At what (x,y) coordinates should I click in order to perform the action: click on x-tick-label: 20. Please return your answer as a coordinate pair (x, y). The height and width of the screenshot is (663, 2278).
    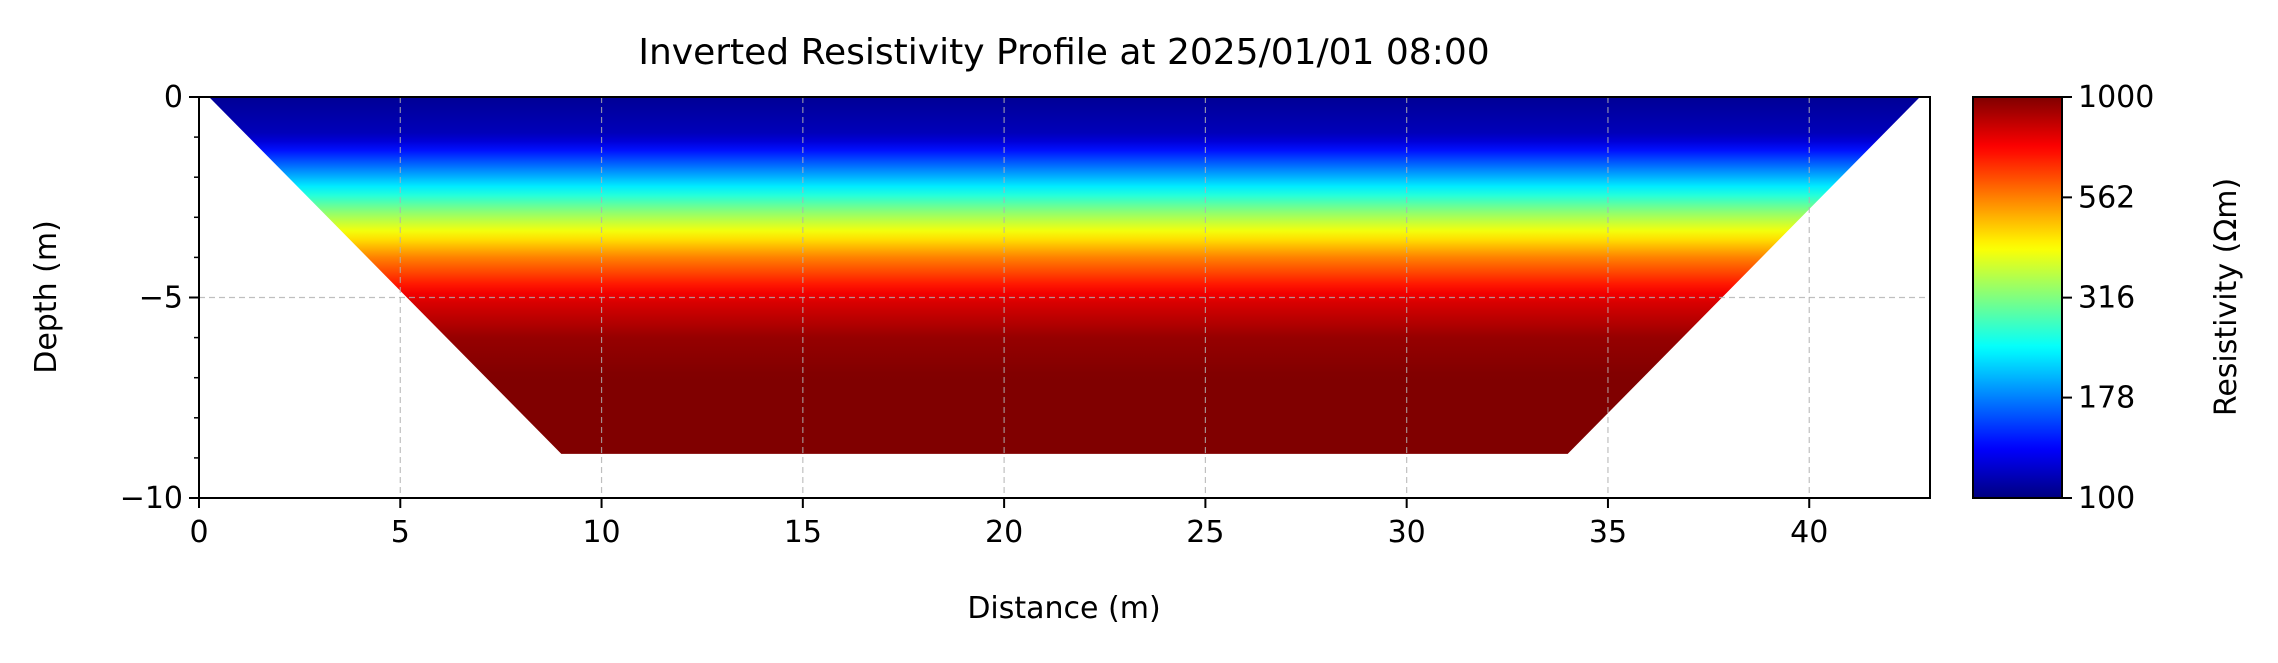
    Looking at the image, I should click on (1004, 532).